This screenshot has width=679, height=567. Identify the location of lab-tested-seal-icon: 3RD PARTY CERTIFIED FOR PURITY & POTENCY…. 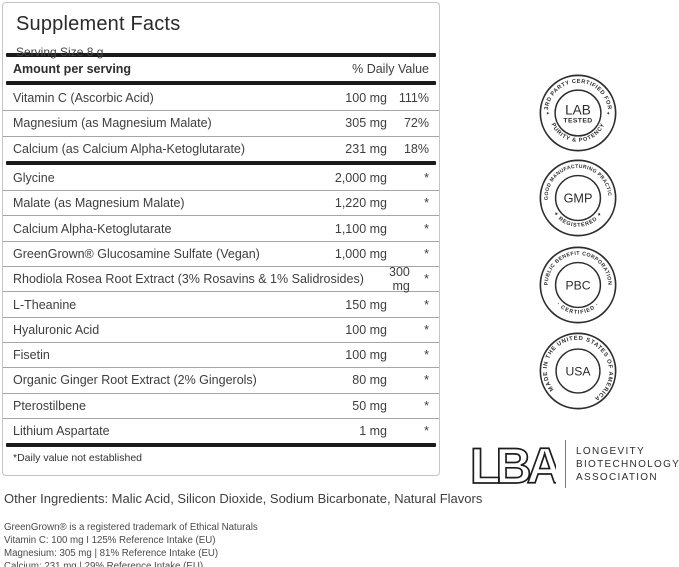
(578, 113).